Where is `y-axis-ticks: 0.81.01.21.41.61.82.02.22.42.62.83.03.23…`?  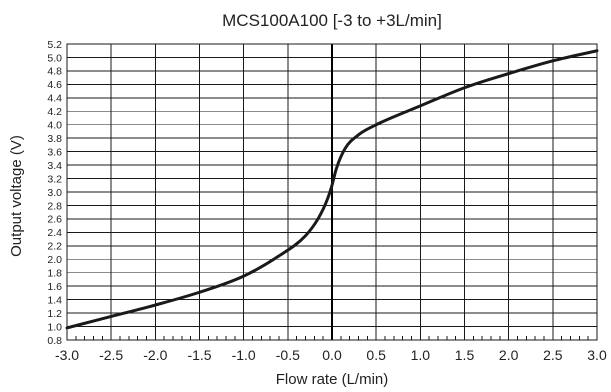
y-axis-ticks: 0.81.01.21.41.61.82.02.22.42.62.83.03.23… is located at coordinates (54, 193).